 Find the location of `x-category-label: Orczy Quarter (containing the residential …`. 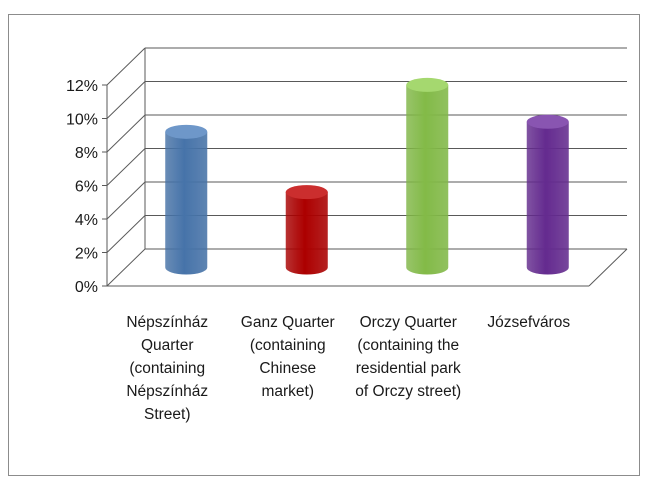

x-category-label: Orczy Quarter (containing the residential … is located at coordinates (408, 357).